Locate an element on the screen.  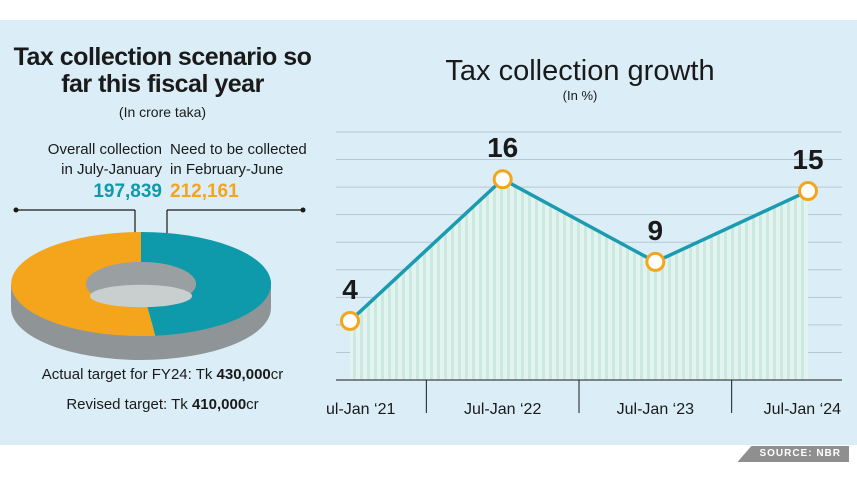
actual-target-value: 430,000 is located at coordinates (243, 374).